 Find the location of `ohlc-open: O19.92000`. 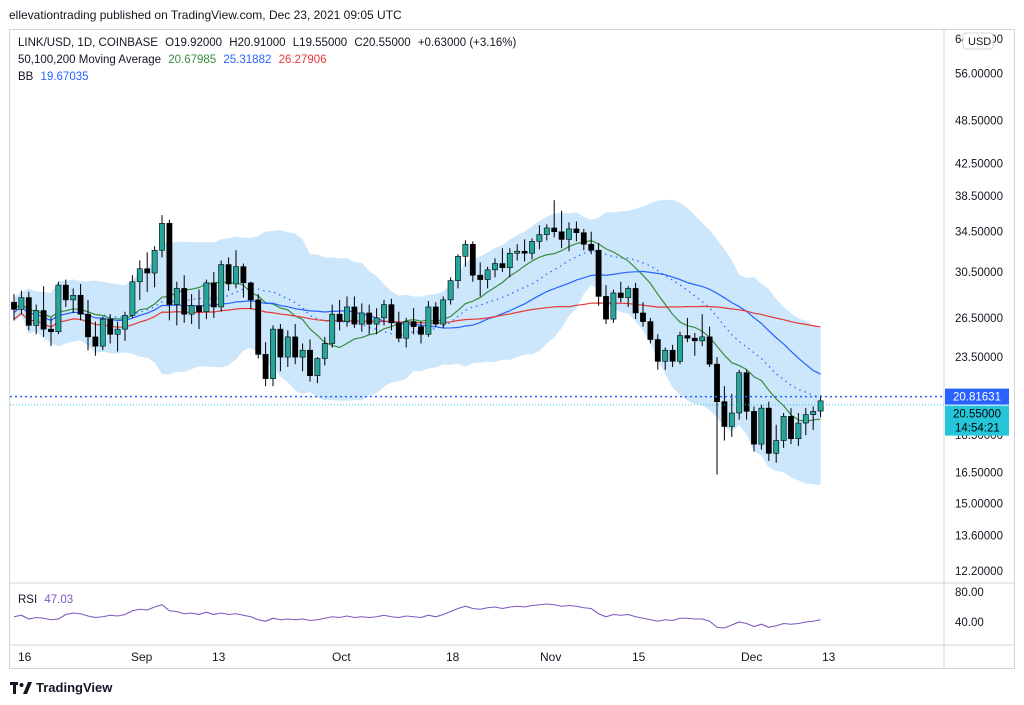

ohlc-open: O19.92000 is located at coordinates (194, 43).